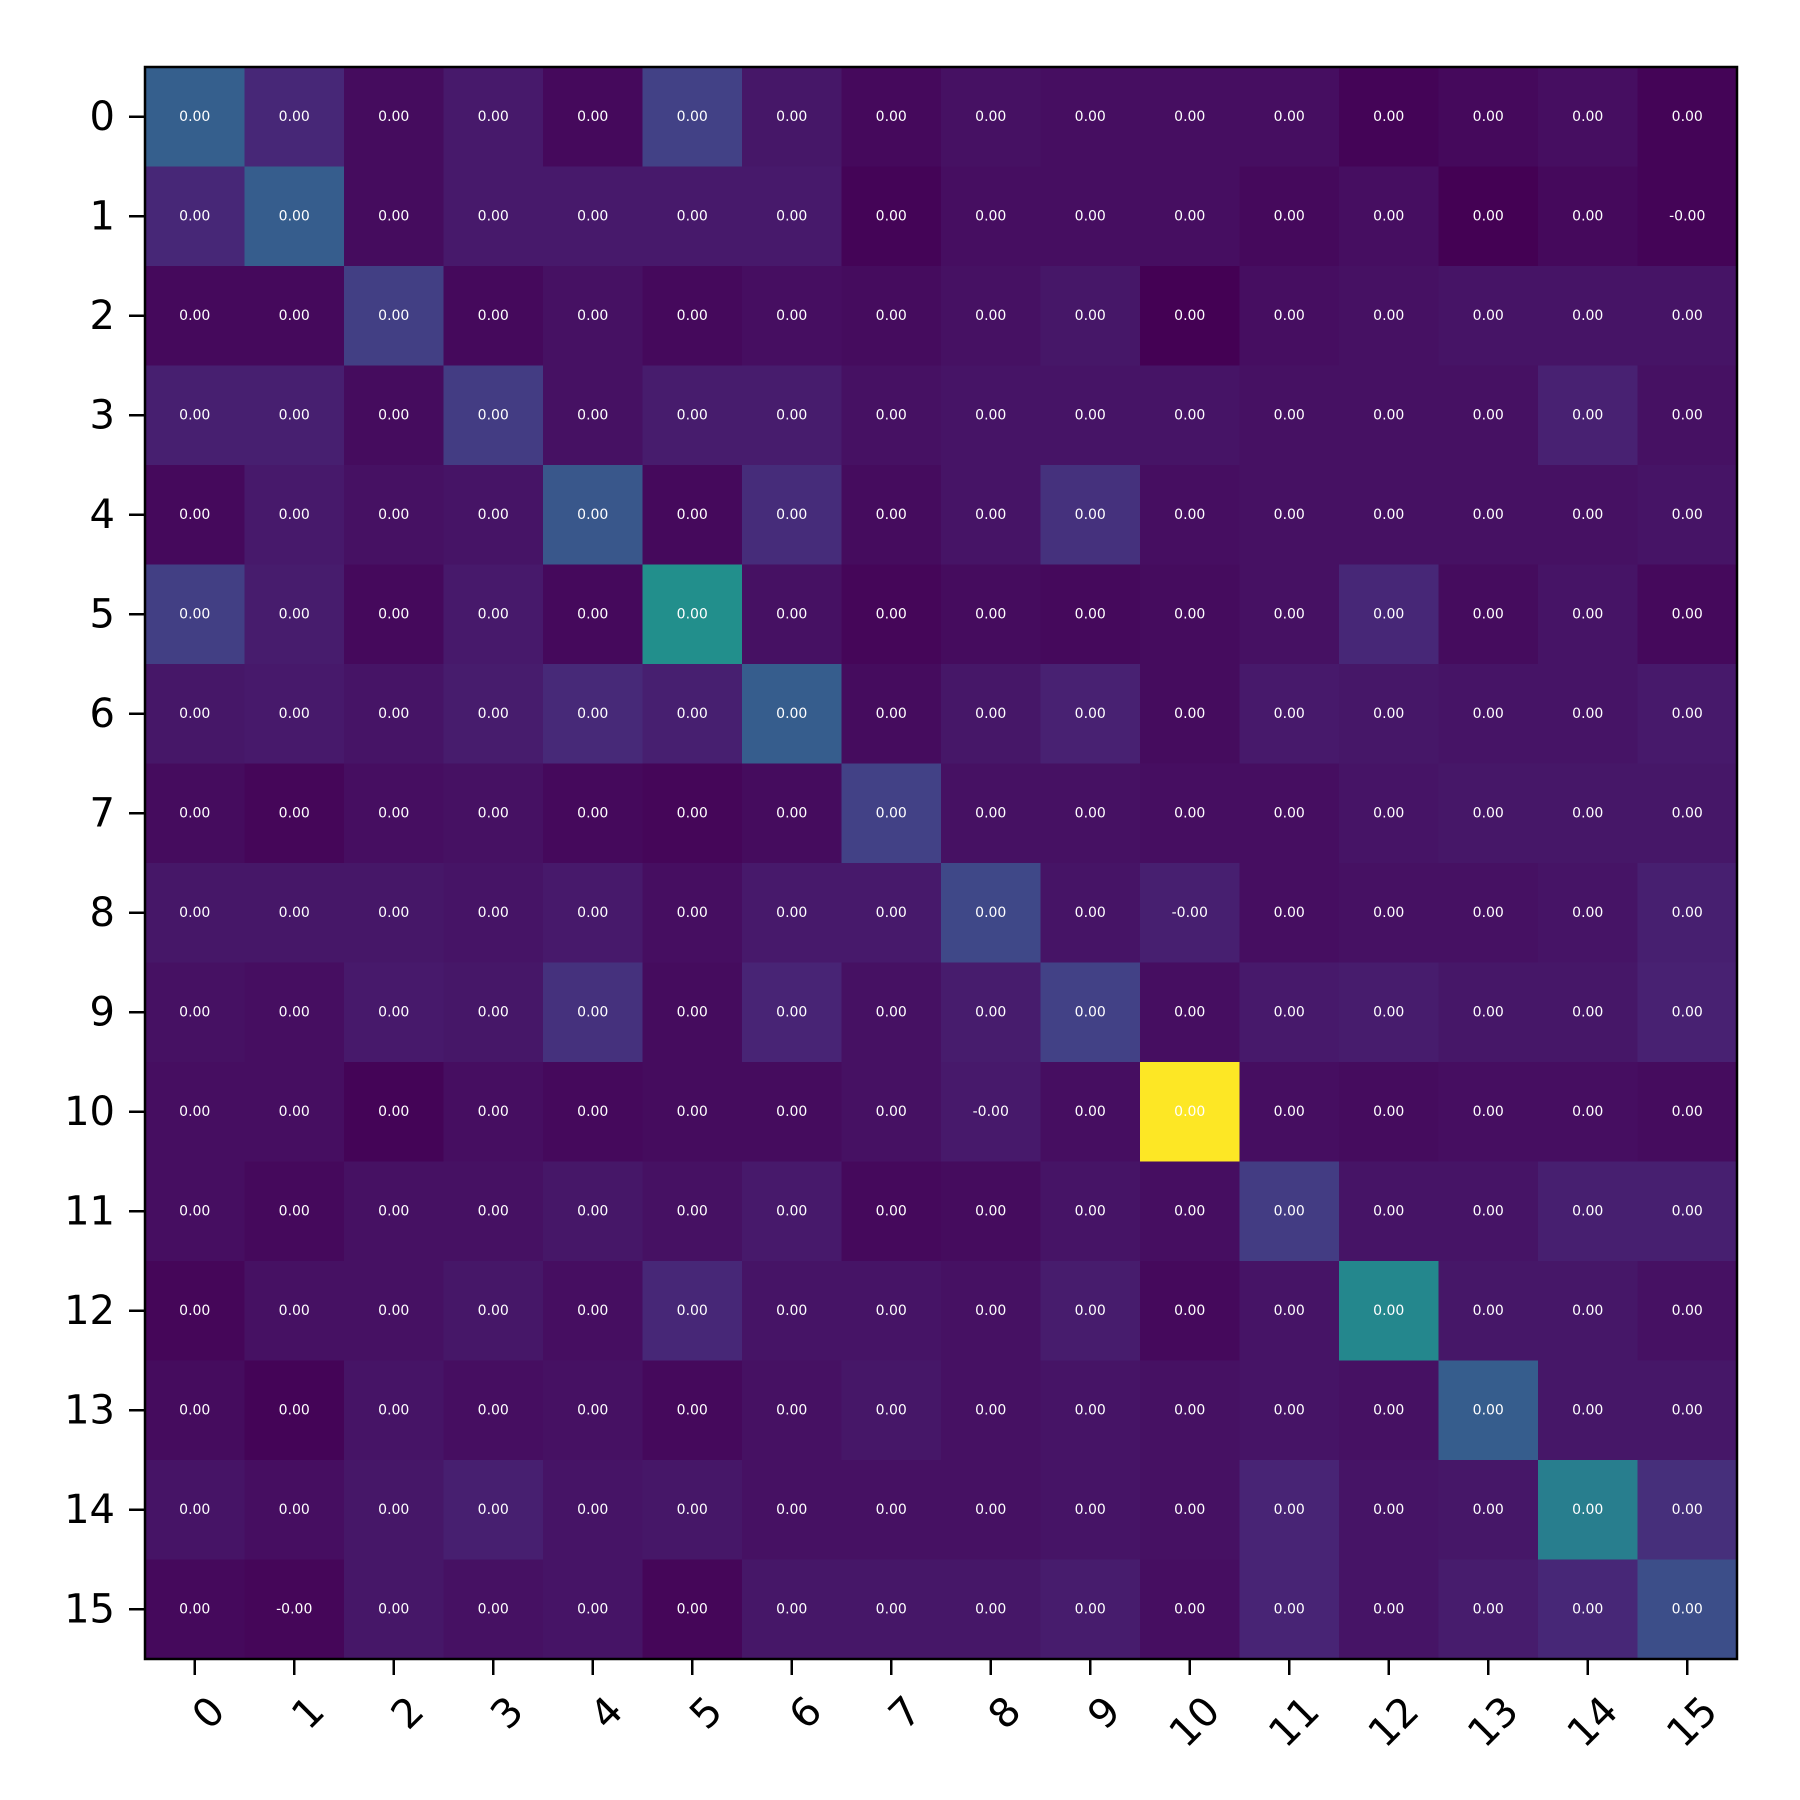 Image resolution: width=1800 pixels, height=1800 pixels. Describe the element at coordinates (1190, 913) in the screenshot. I see `cell-value-label: -0.00` at that location.